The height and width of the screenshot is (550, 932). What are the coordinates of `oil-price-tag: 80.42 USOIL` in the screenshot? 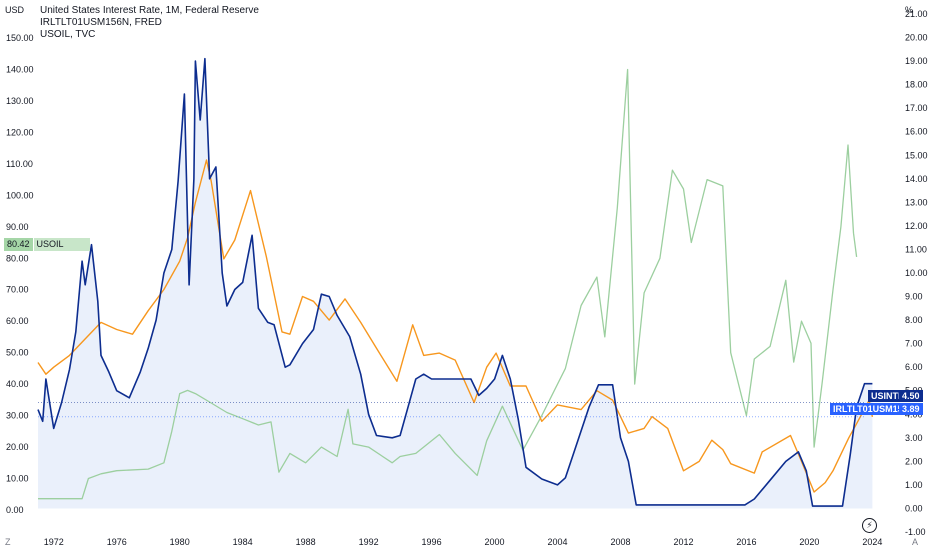 It's located at (47, 244).